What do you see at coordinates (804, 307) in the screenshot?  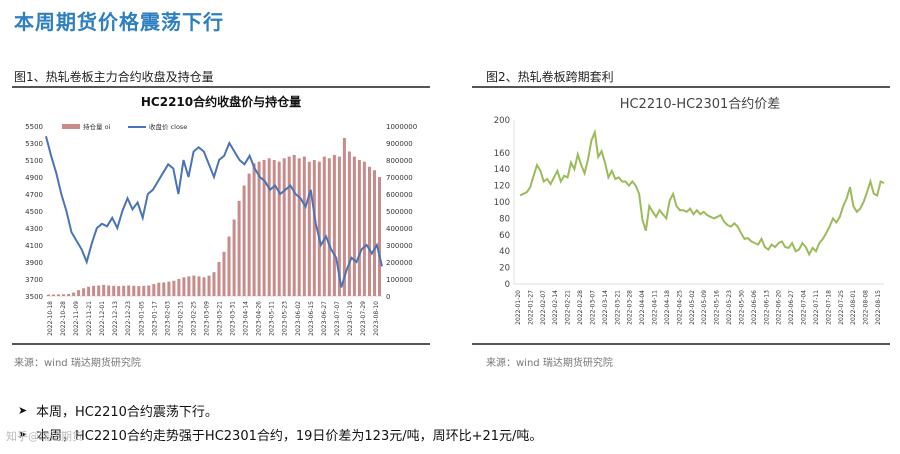 I see `x-tick-label: 2022-07-04` at bounding box center [804, 307].